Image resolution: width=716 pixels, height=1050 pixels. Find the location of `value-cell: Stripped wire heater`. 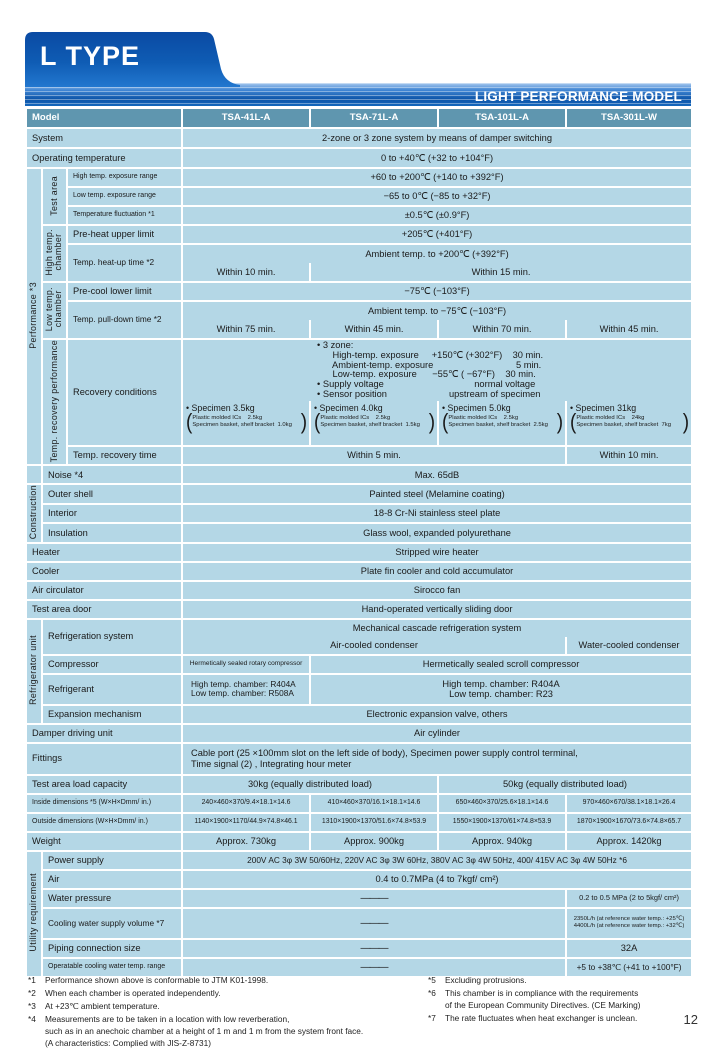

value-cell: Stripped wire heater is located at coordinates (437, 552).